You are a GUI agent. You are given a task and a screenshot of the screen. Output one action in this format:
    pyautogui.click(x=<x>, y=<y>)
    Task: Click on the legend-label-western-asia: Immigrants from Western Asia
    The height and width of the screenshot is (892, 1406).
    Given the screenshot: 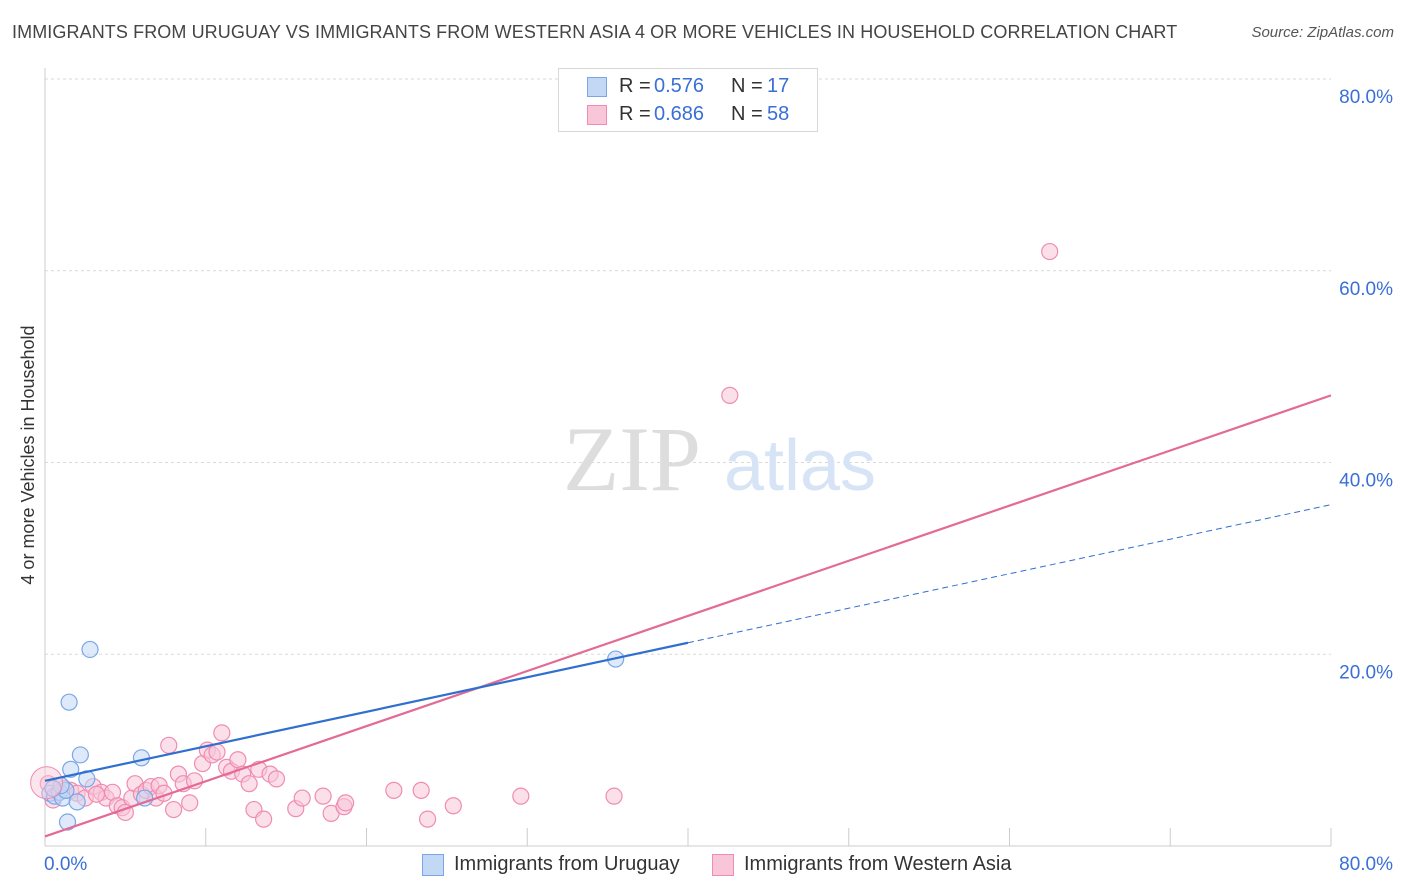 What is the action you would take?
    pyautogui.click(x=878, y=864)
    